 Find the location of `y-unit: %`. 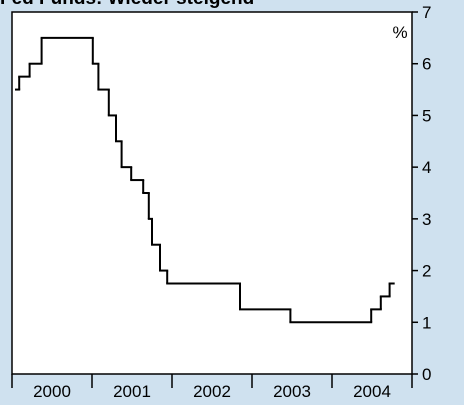

y-unit: % is located at coordinates (399, 32).